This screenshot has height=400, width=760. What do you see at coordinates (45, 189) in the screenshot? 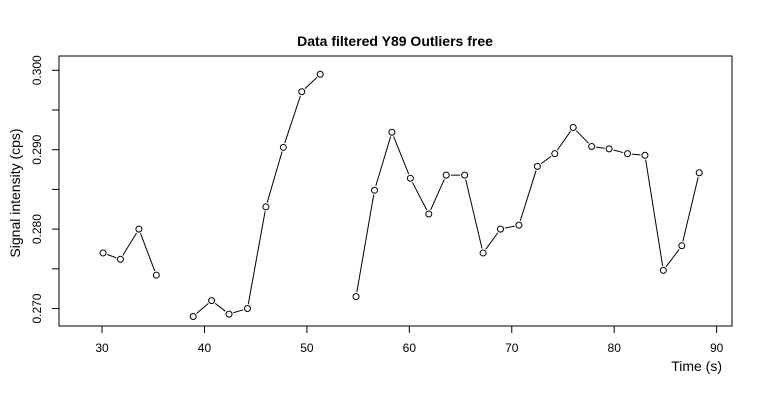
I see `y-axis: 0.270 0.280 0.290 0.300` at bounding box center [45, 189].